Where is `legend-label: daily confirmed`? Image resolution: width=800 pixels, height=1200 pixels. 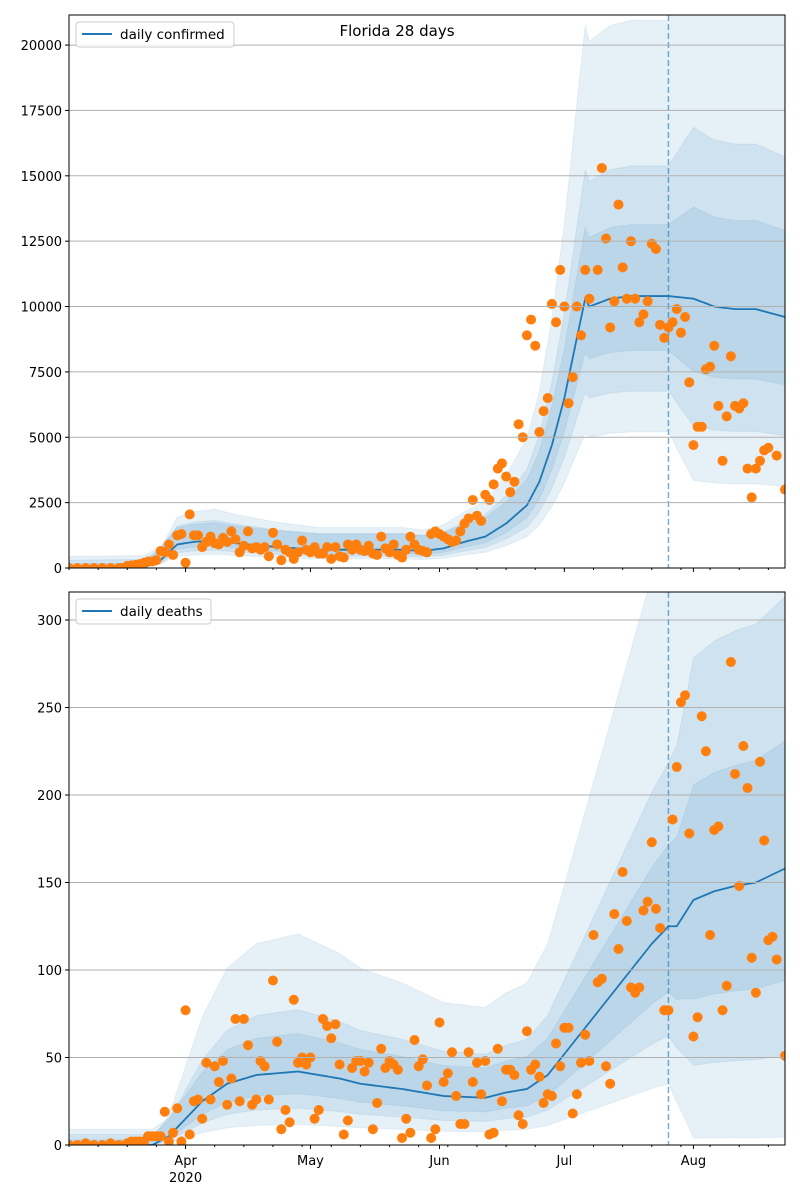
legend-label: daily confirmed is located at coordinates (172, 35).